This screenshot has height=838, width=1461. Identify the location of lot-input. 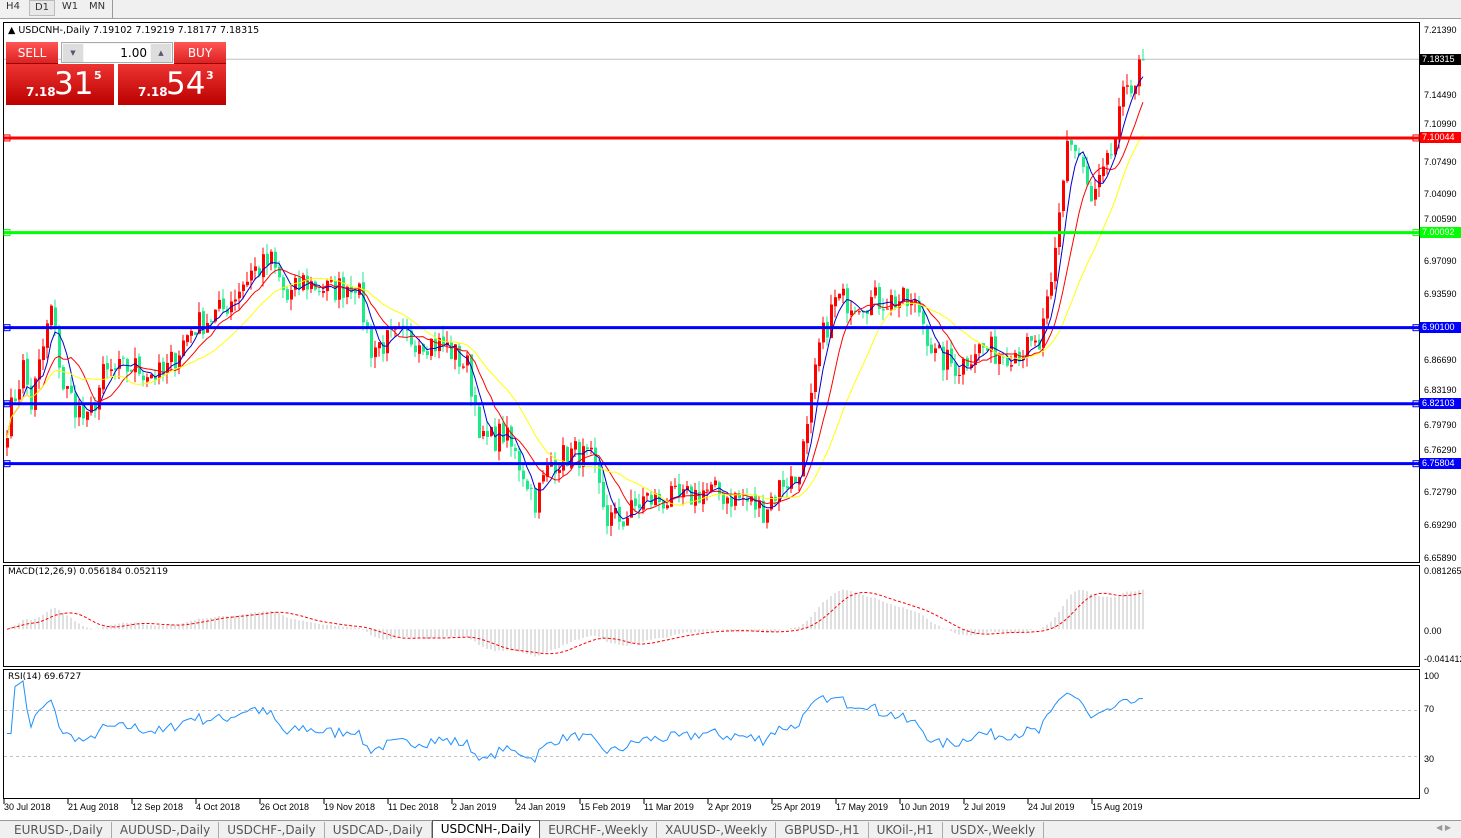
(117, 53).